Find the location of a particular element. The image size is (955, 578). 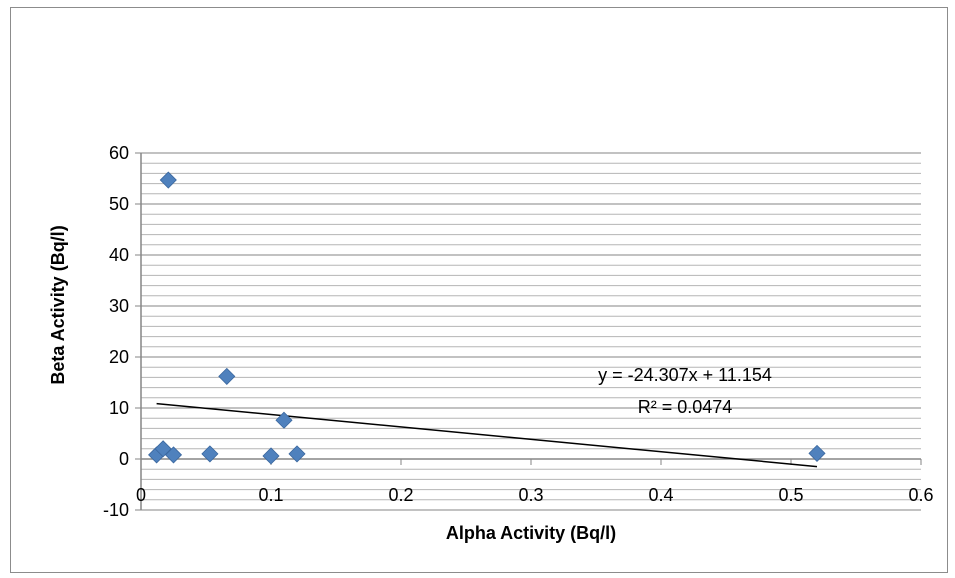

x-tick-label: 0.1 is located at coordinates (270, 495).